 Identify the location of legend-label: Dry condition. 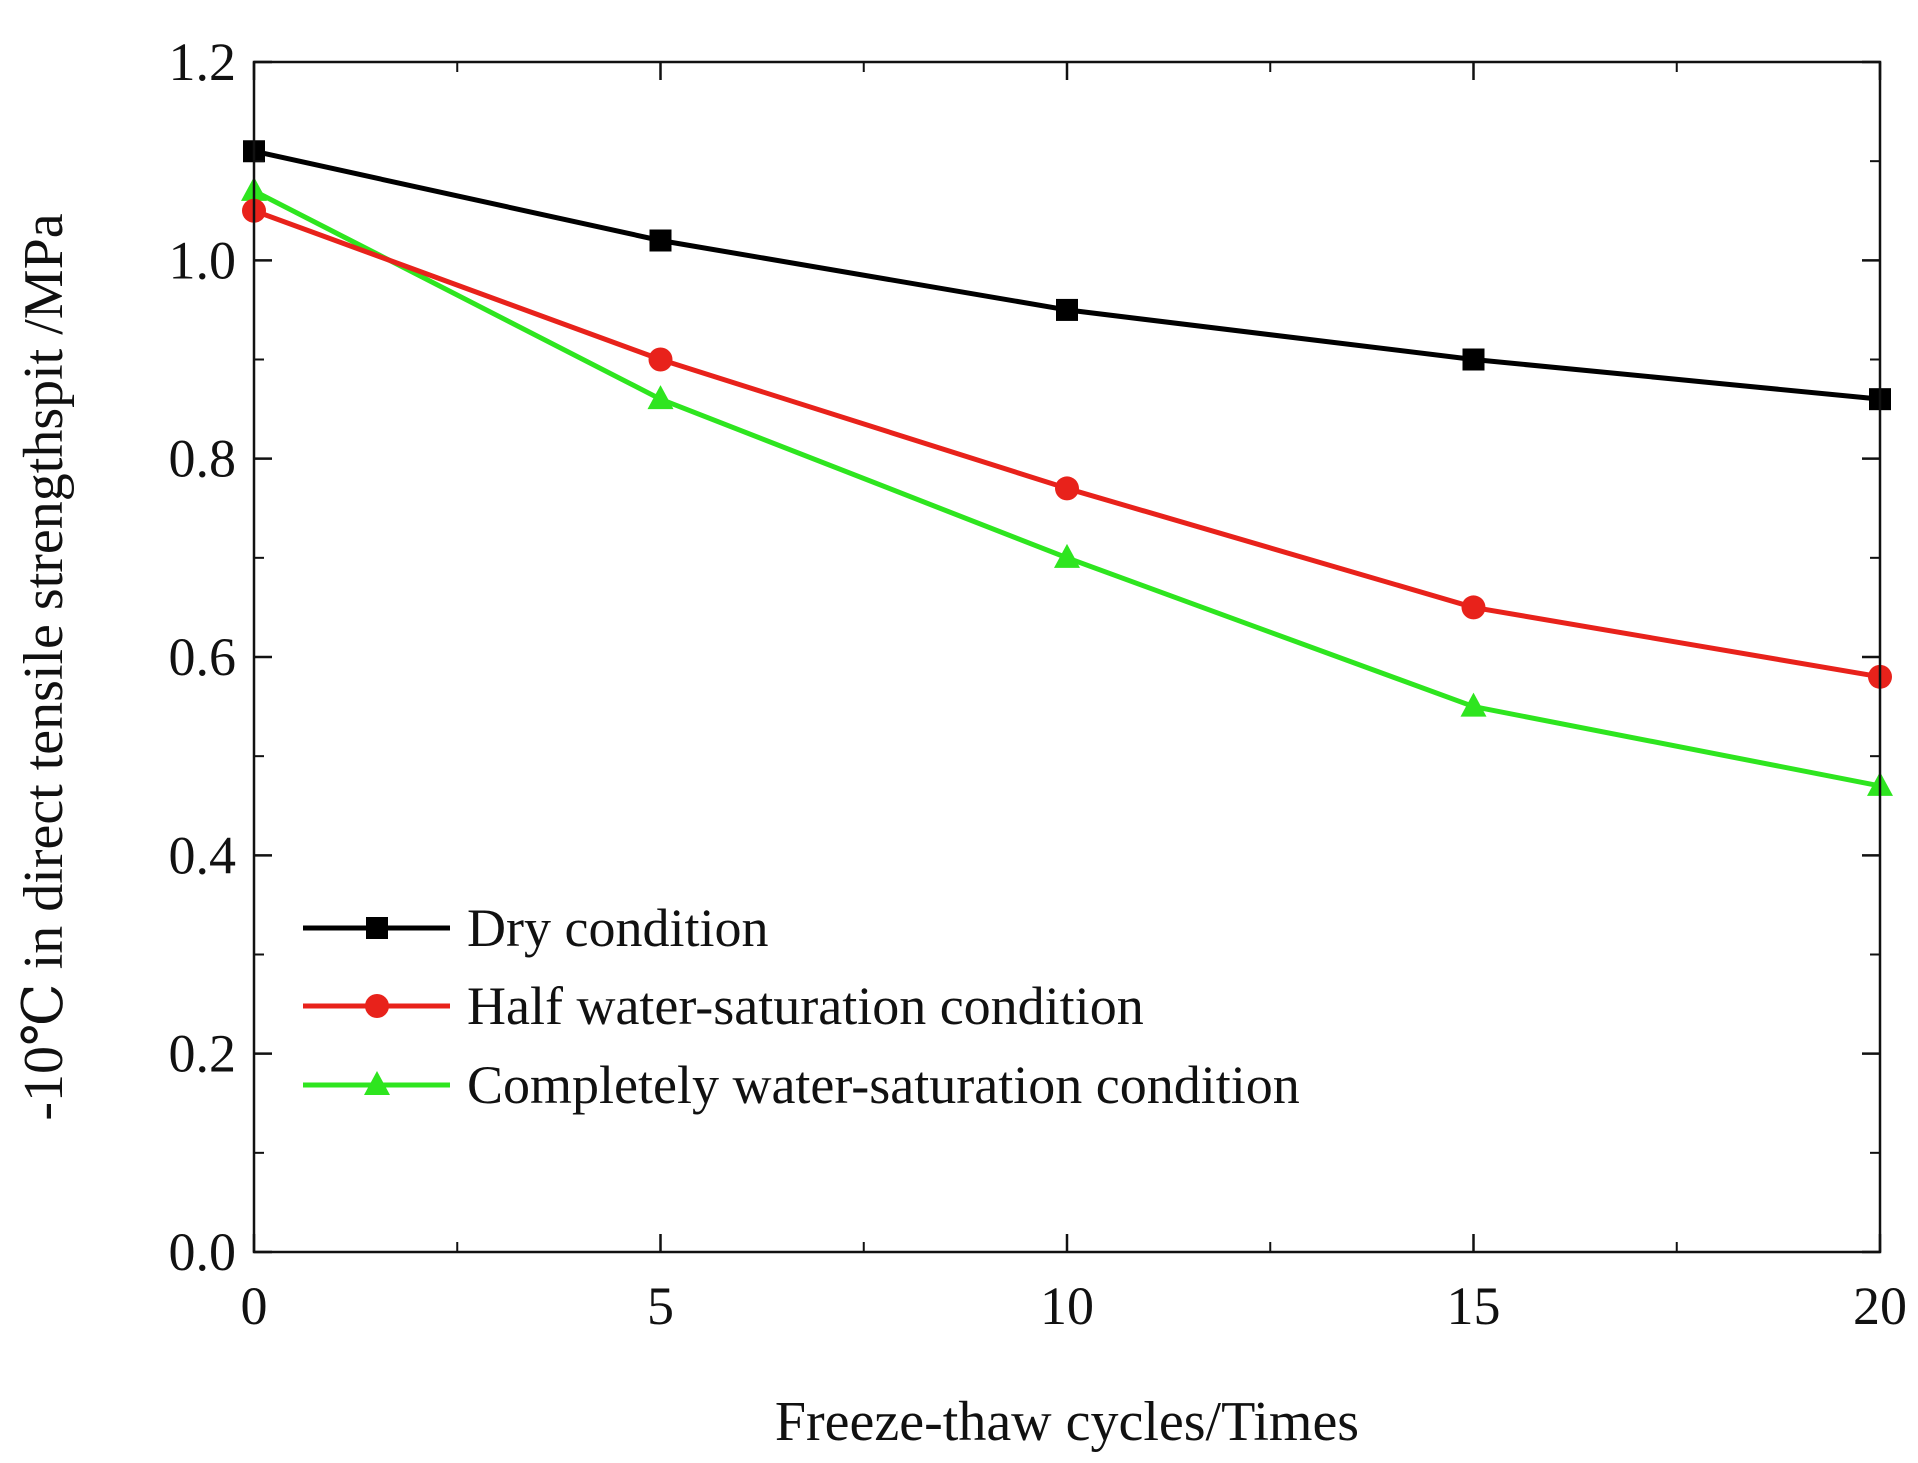
(617, 928).